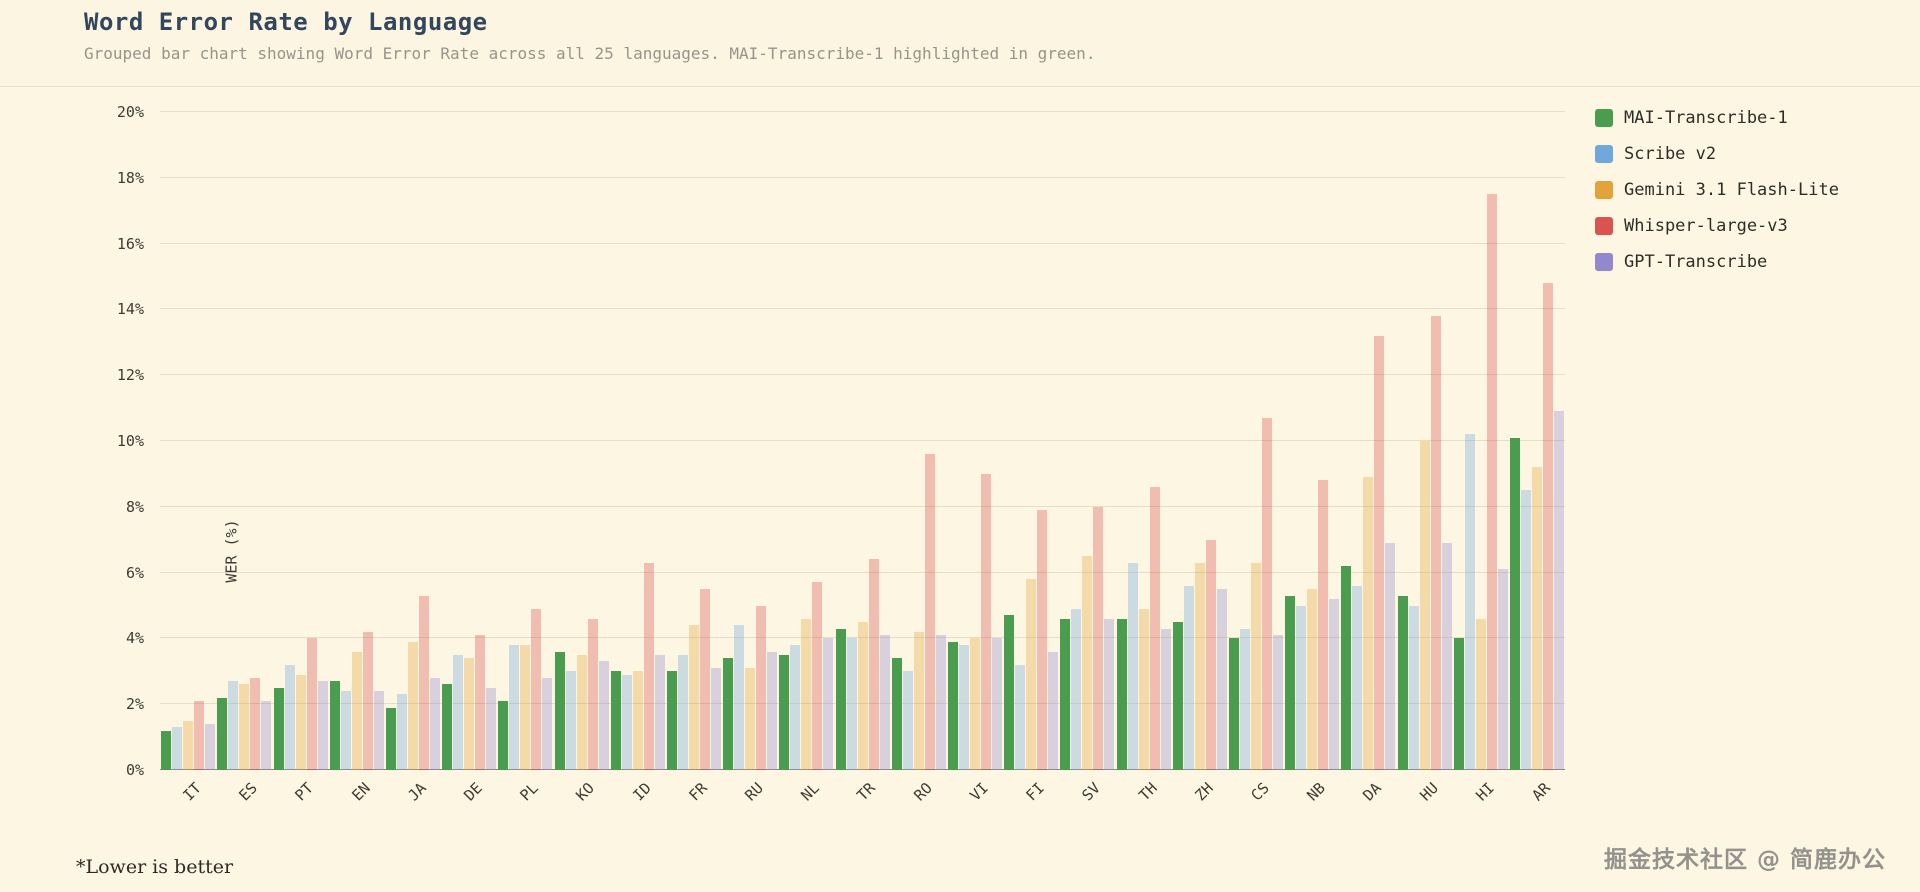 The width and height of the screenshot is (1920, 892). What do you see at coordinates (401, 732) in the screenshot?
I see `bar-scribe-v2-ja` at bounding box center [401, 732].